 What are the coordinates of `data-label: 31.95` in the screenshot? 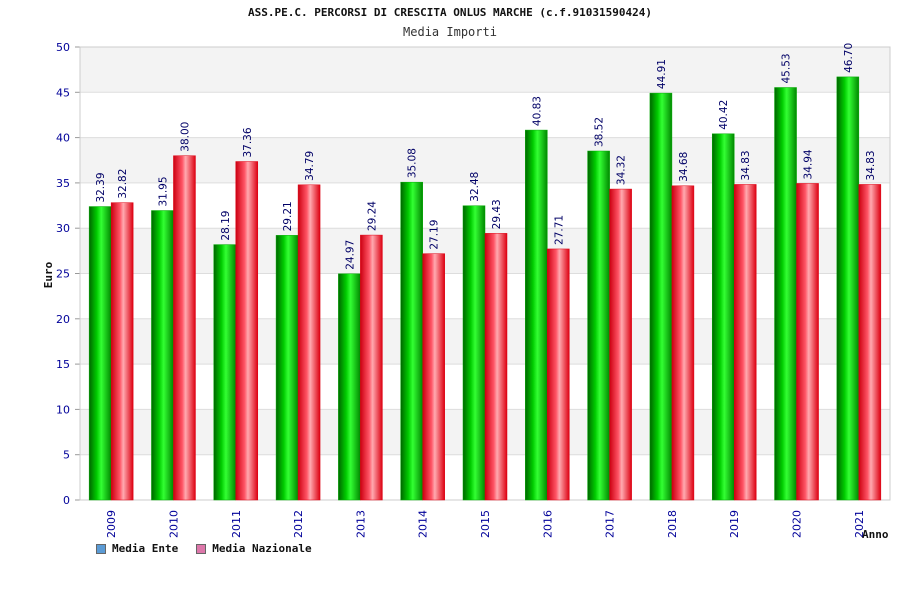 It's located at (163, 191).